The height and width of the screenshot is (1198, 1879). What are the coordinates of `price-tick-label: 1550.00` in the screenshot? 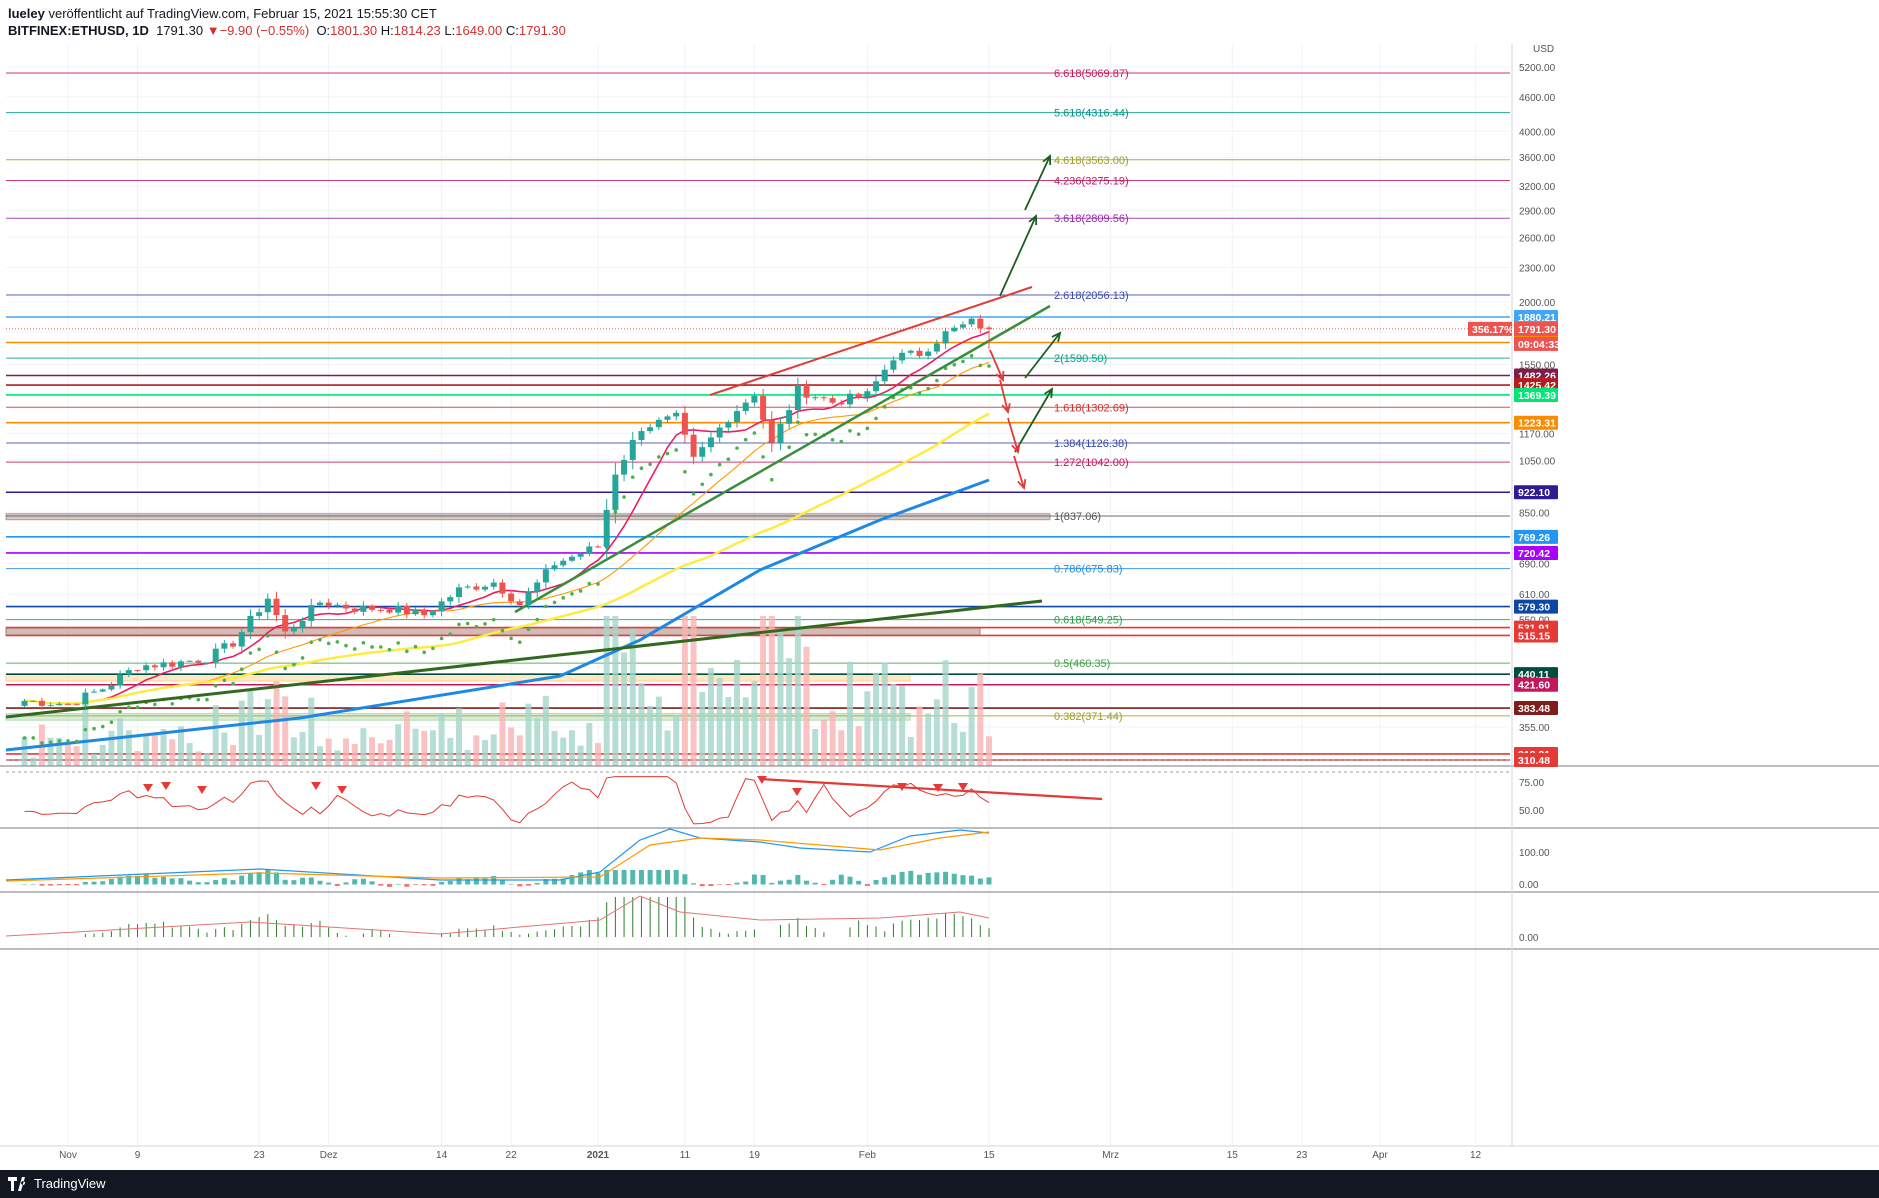 It's located at (1537, 365).